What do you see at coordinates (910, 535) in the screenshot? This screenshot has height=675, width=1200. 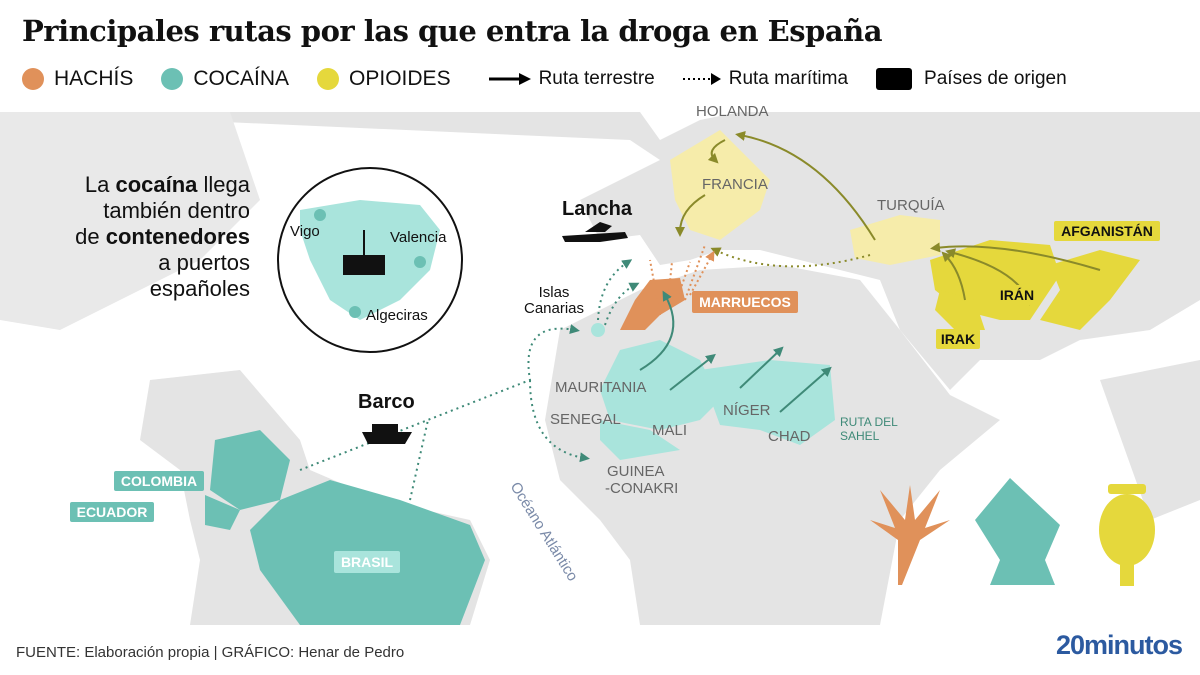 I see `cannabis-leaf-icon` at bounding box center [910, 535].